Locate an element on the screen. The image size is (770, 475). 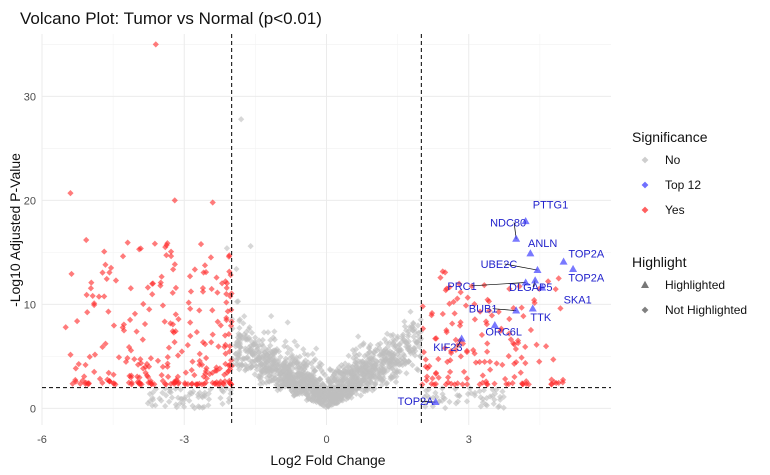
annotation-connectors is located at coordinates (479, 312).